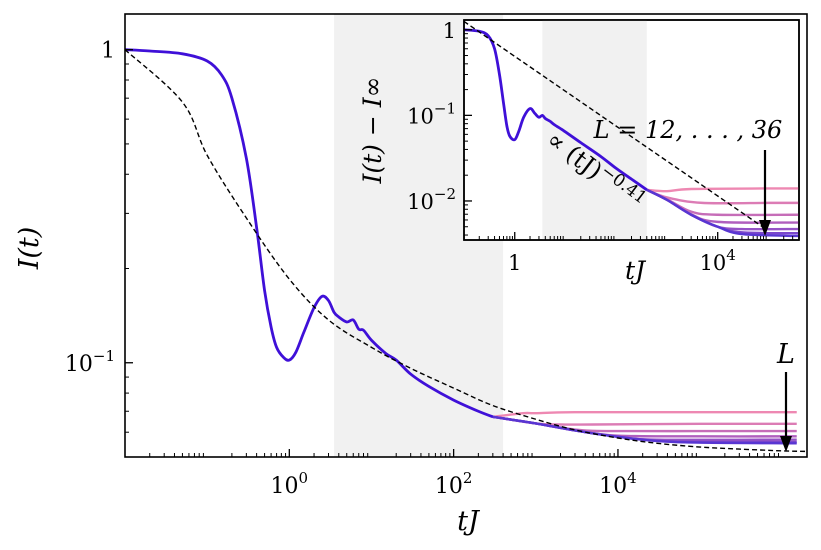 This screenshot has height=550, width=821. Describe the element at coordinates (108, 51) in the screenshot. I see `main-y-tick-label-0: 1` at that location.